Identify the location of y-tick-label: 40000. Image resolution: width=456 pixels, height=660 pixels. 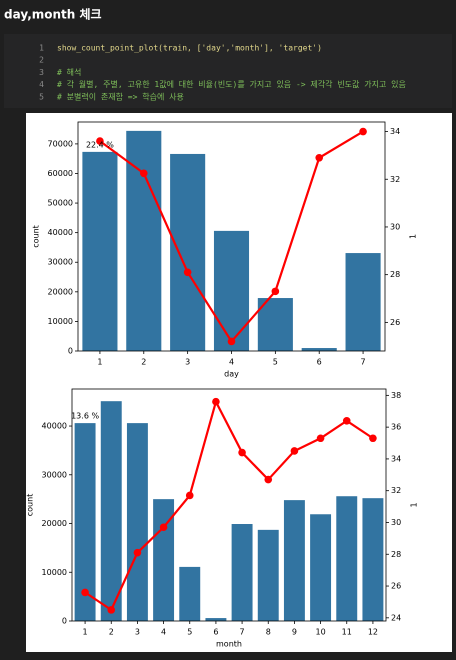
(54, 426).